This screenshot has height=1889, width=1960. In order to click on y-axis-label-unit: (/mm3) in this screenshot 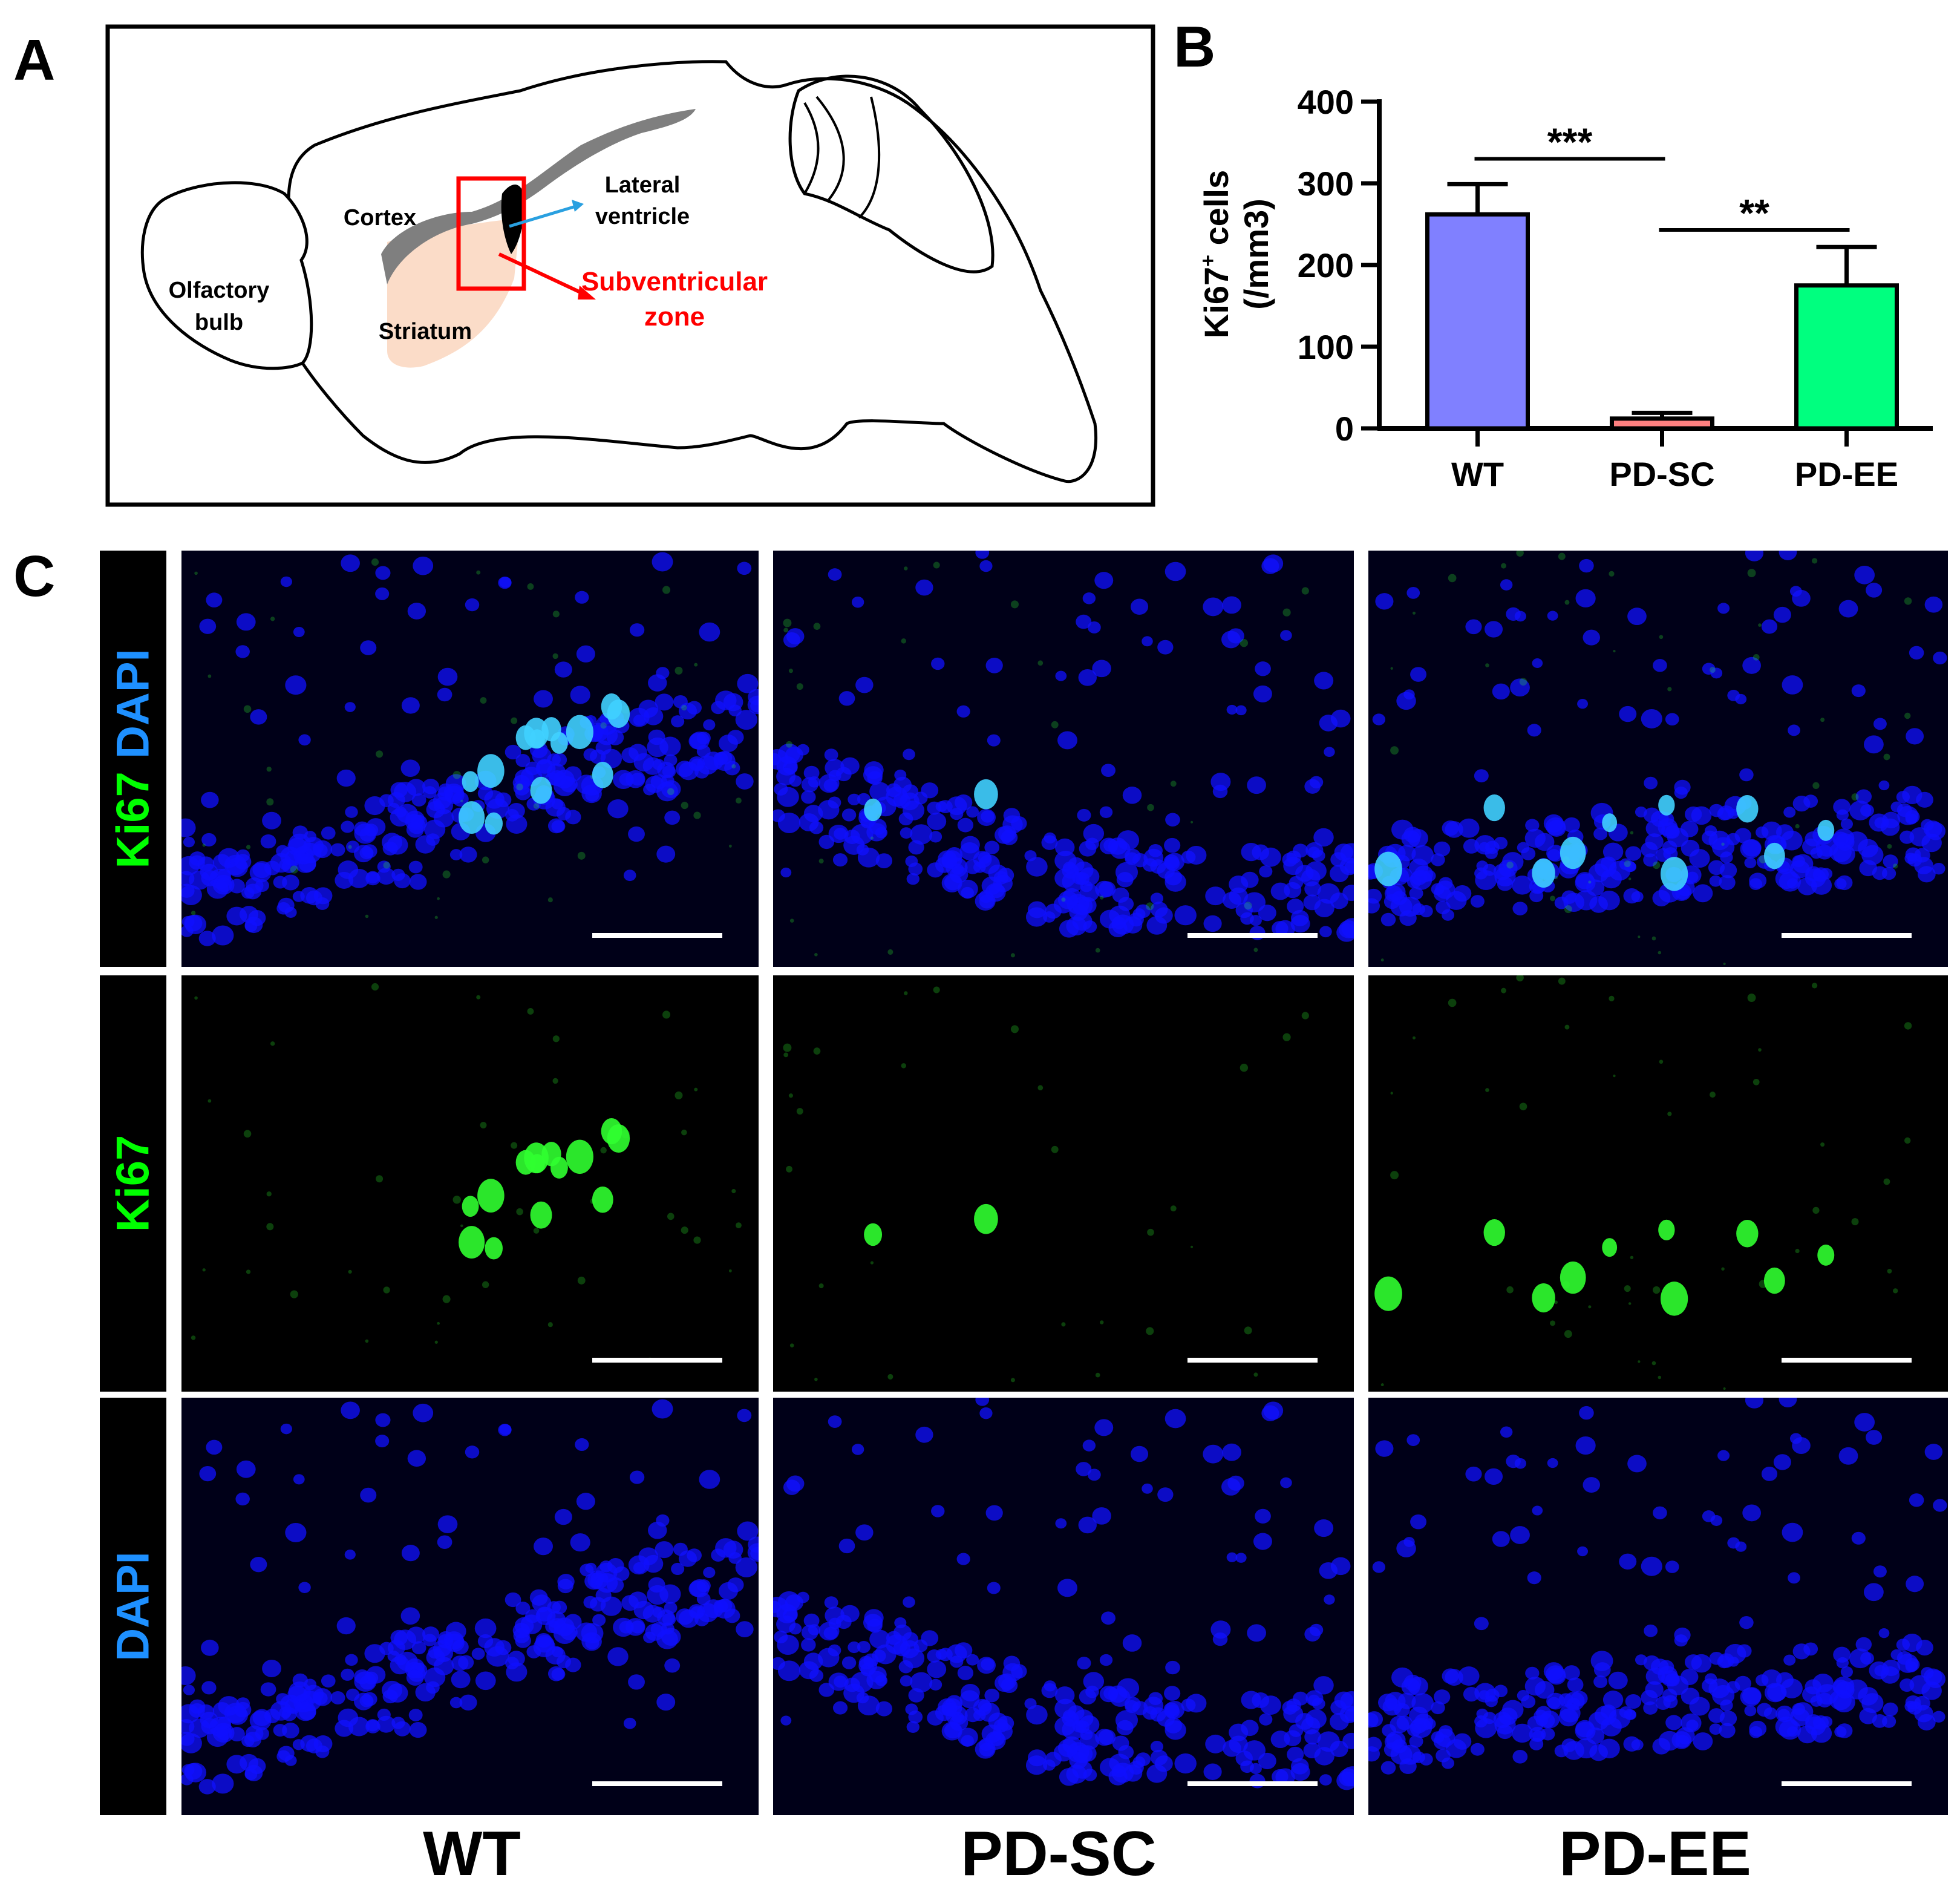, I will do `click(1256, 254)`.